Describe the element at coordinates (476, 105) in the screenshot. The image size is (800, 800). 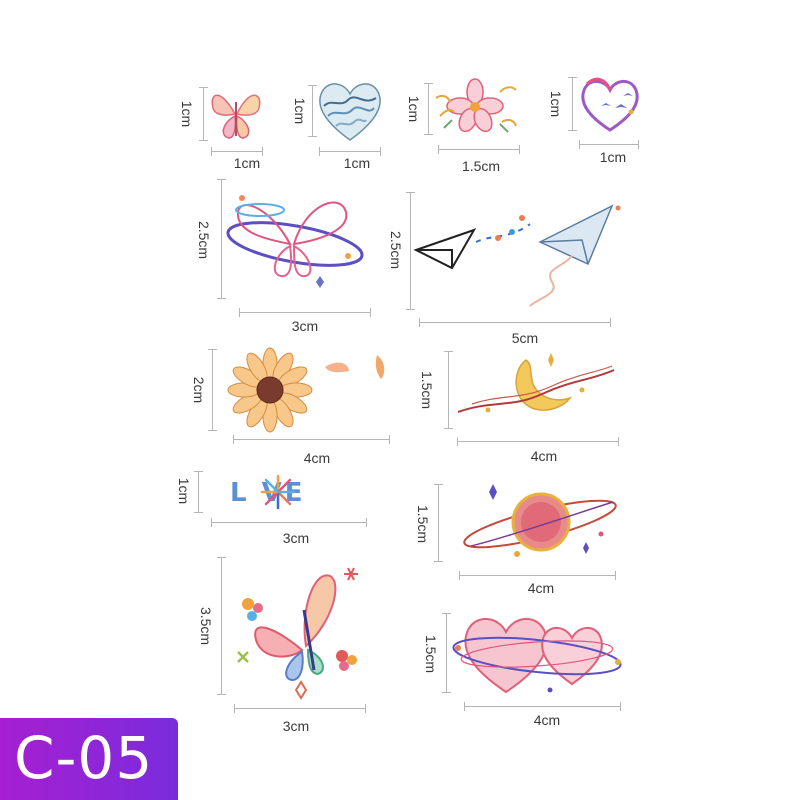
I see `flower-sticker` at that location.